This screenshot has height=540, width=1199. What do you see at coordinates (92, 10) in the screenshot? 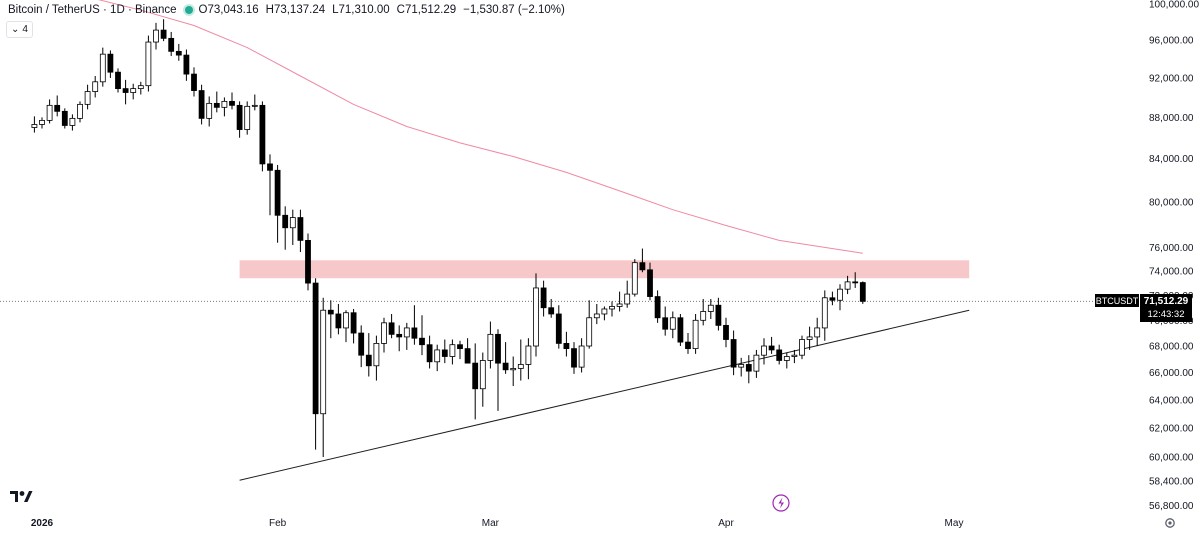
I see `symbol-title: Bitcoin / TetherUS · 1D · Binance` at bounding box center [92, 10].